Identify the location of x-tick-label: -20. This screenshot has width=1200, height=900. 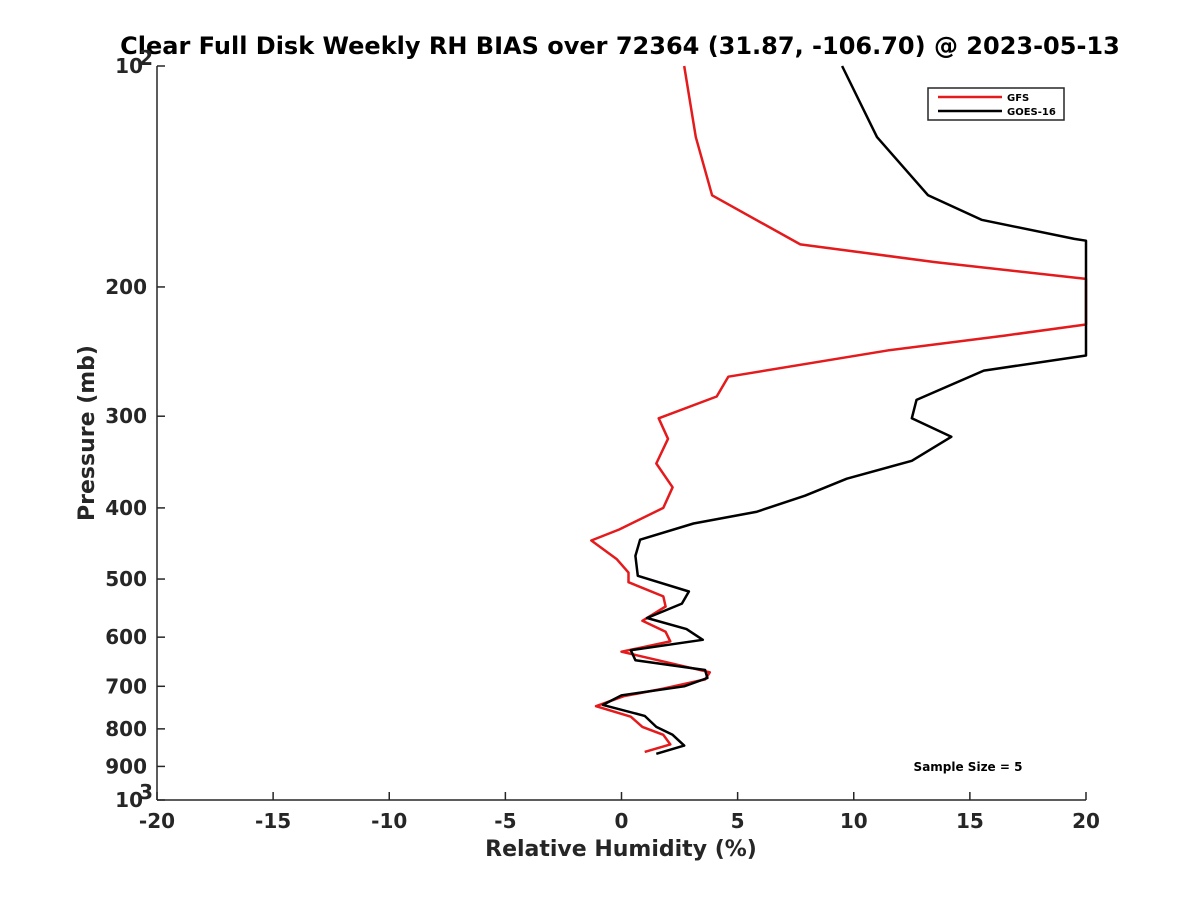
(157, 821).